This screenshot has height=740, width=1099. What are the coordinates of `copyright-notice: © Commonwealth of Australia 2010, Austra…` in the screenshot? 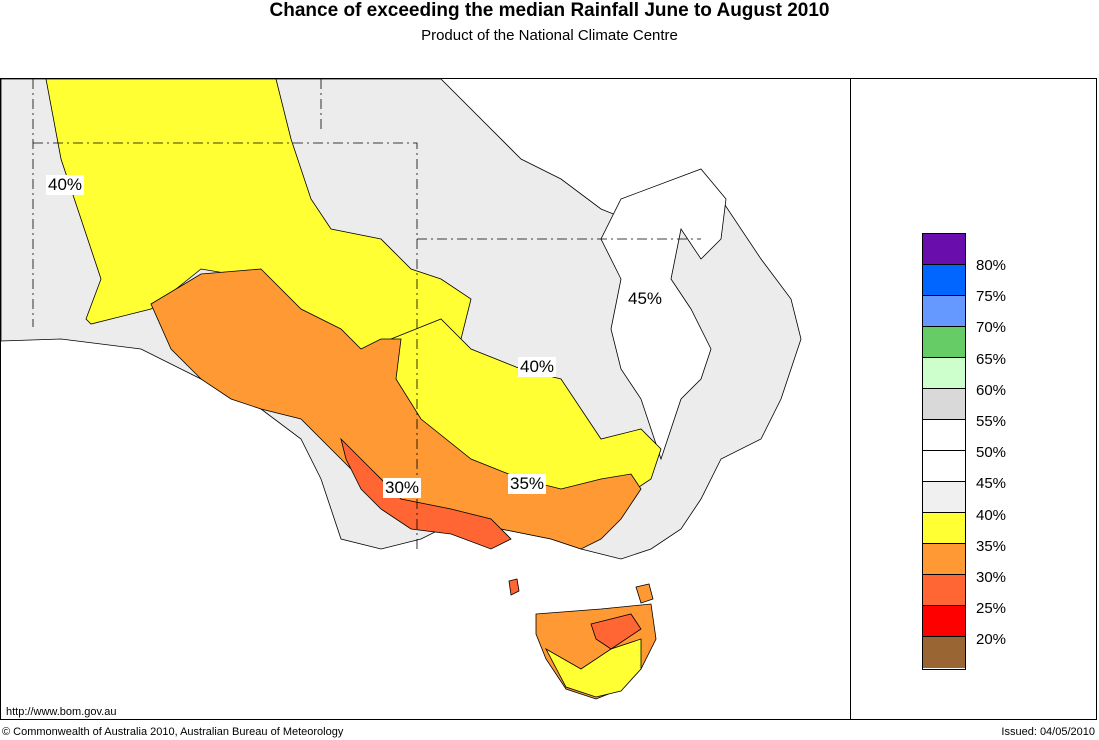 It's located at (173, 732).